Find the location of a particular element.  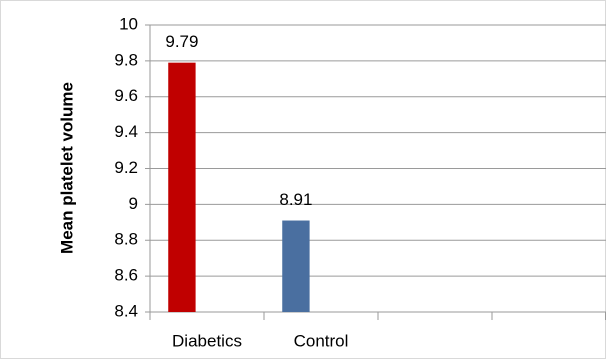

y-tick-label: 8.4 is located at coordinates (126, 310).